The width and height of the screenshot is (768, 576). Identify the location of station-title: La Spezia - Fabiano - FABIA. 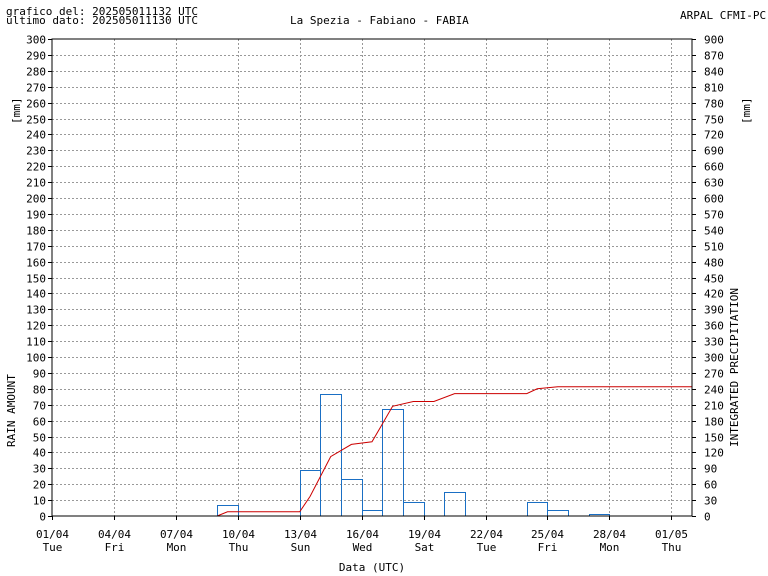
(379, 20).